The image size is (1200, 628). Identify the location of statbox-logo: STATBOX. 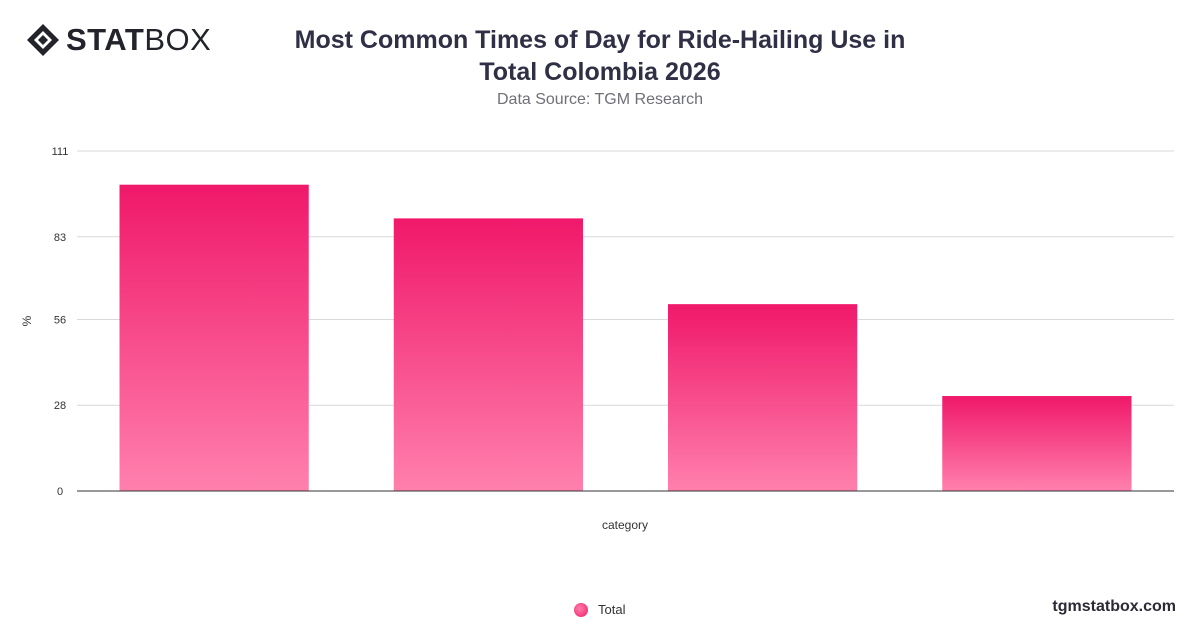
(118, 40).